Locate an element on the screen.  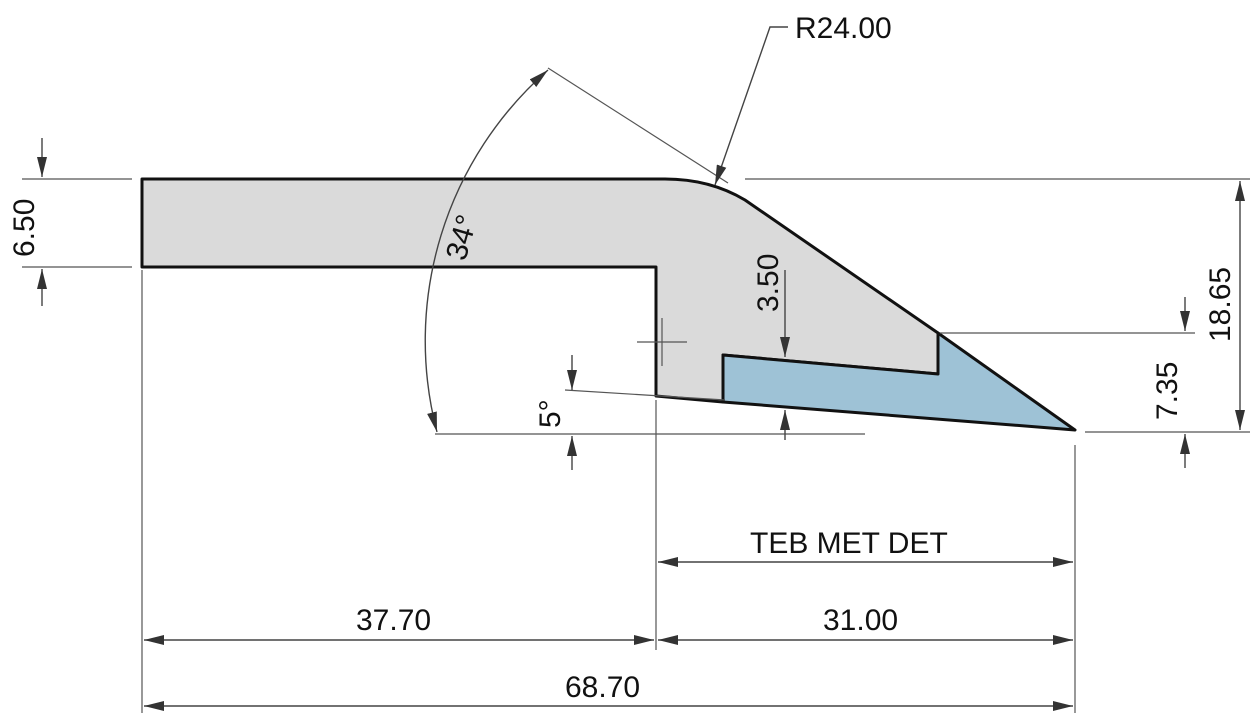
width-left-label: 37.70 is located at coordinates (393, 620).